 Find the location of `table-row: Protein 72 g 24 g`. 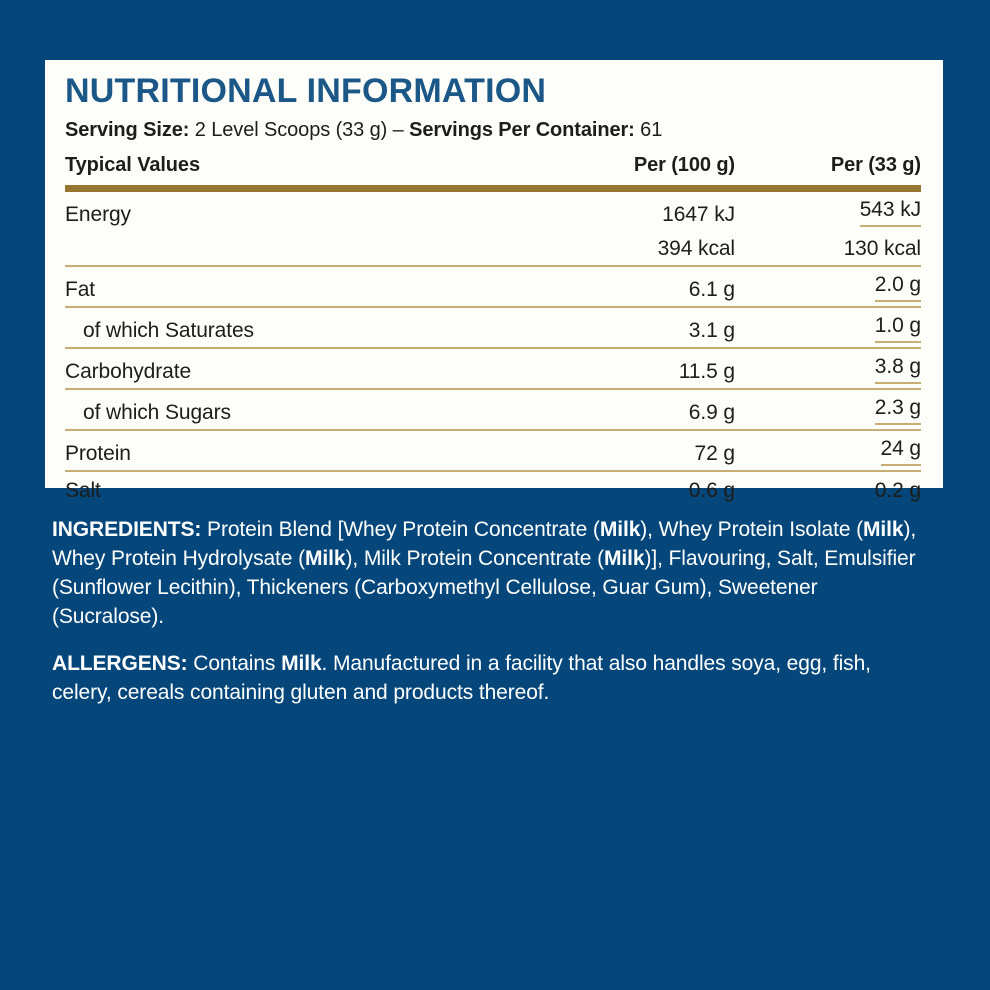

table-row: Protein 72 g 24 g is located at coordinates (493, 451).